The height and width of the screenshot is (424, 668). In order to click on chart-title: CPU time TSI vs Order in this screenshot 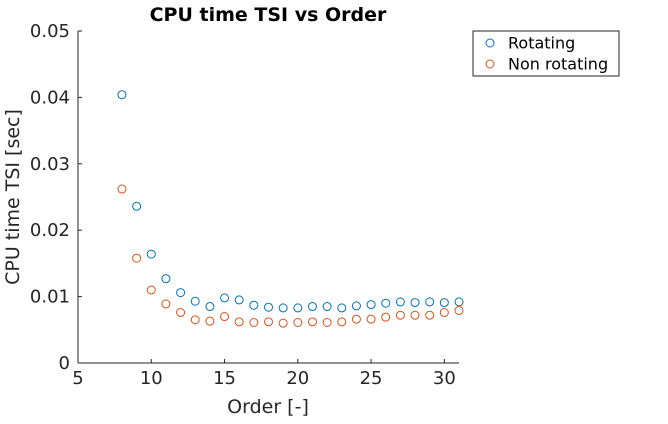, I will do `click(268, 15)`.